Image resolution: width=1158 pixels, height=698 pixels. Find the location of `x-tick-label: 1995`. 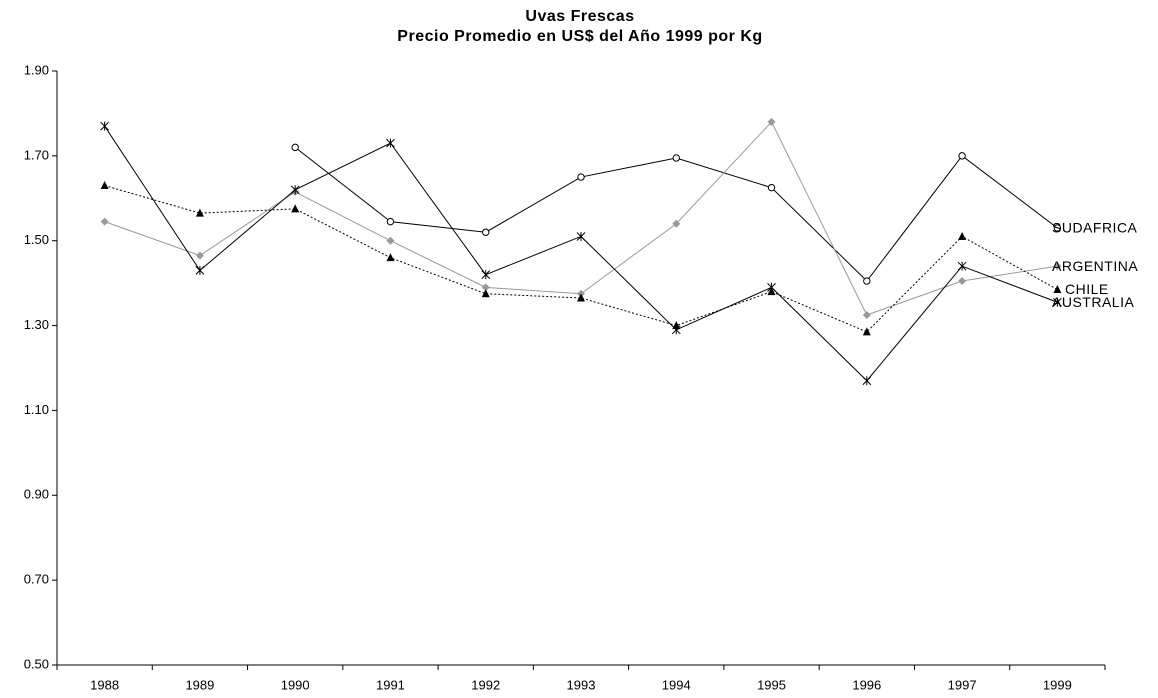

x-tick-label: 1995 is located at coordinates (771, 684).